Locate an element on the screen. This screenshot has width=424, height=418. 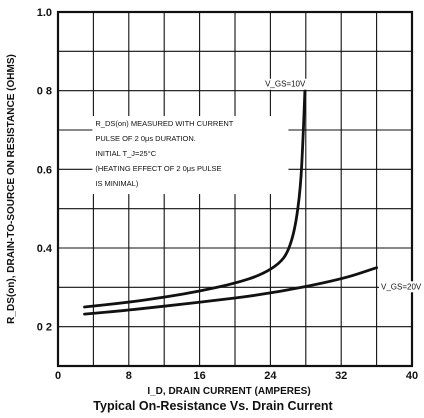
annotation-line-1: R_DS(on) MEASURED WITH CURRENT is located at coordinates (164, 123).